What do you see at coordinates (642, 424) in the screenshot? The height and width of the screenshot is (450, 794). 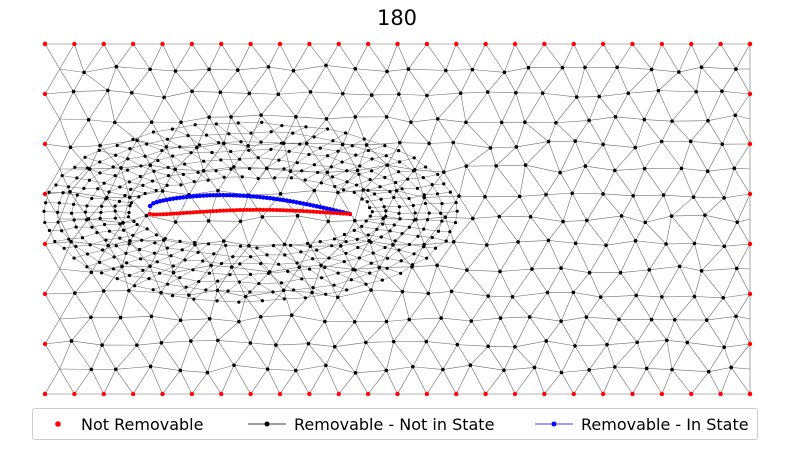 I see `legend-item-in-state: Removable - In State` at bounding box center [642, 424].